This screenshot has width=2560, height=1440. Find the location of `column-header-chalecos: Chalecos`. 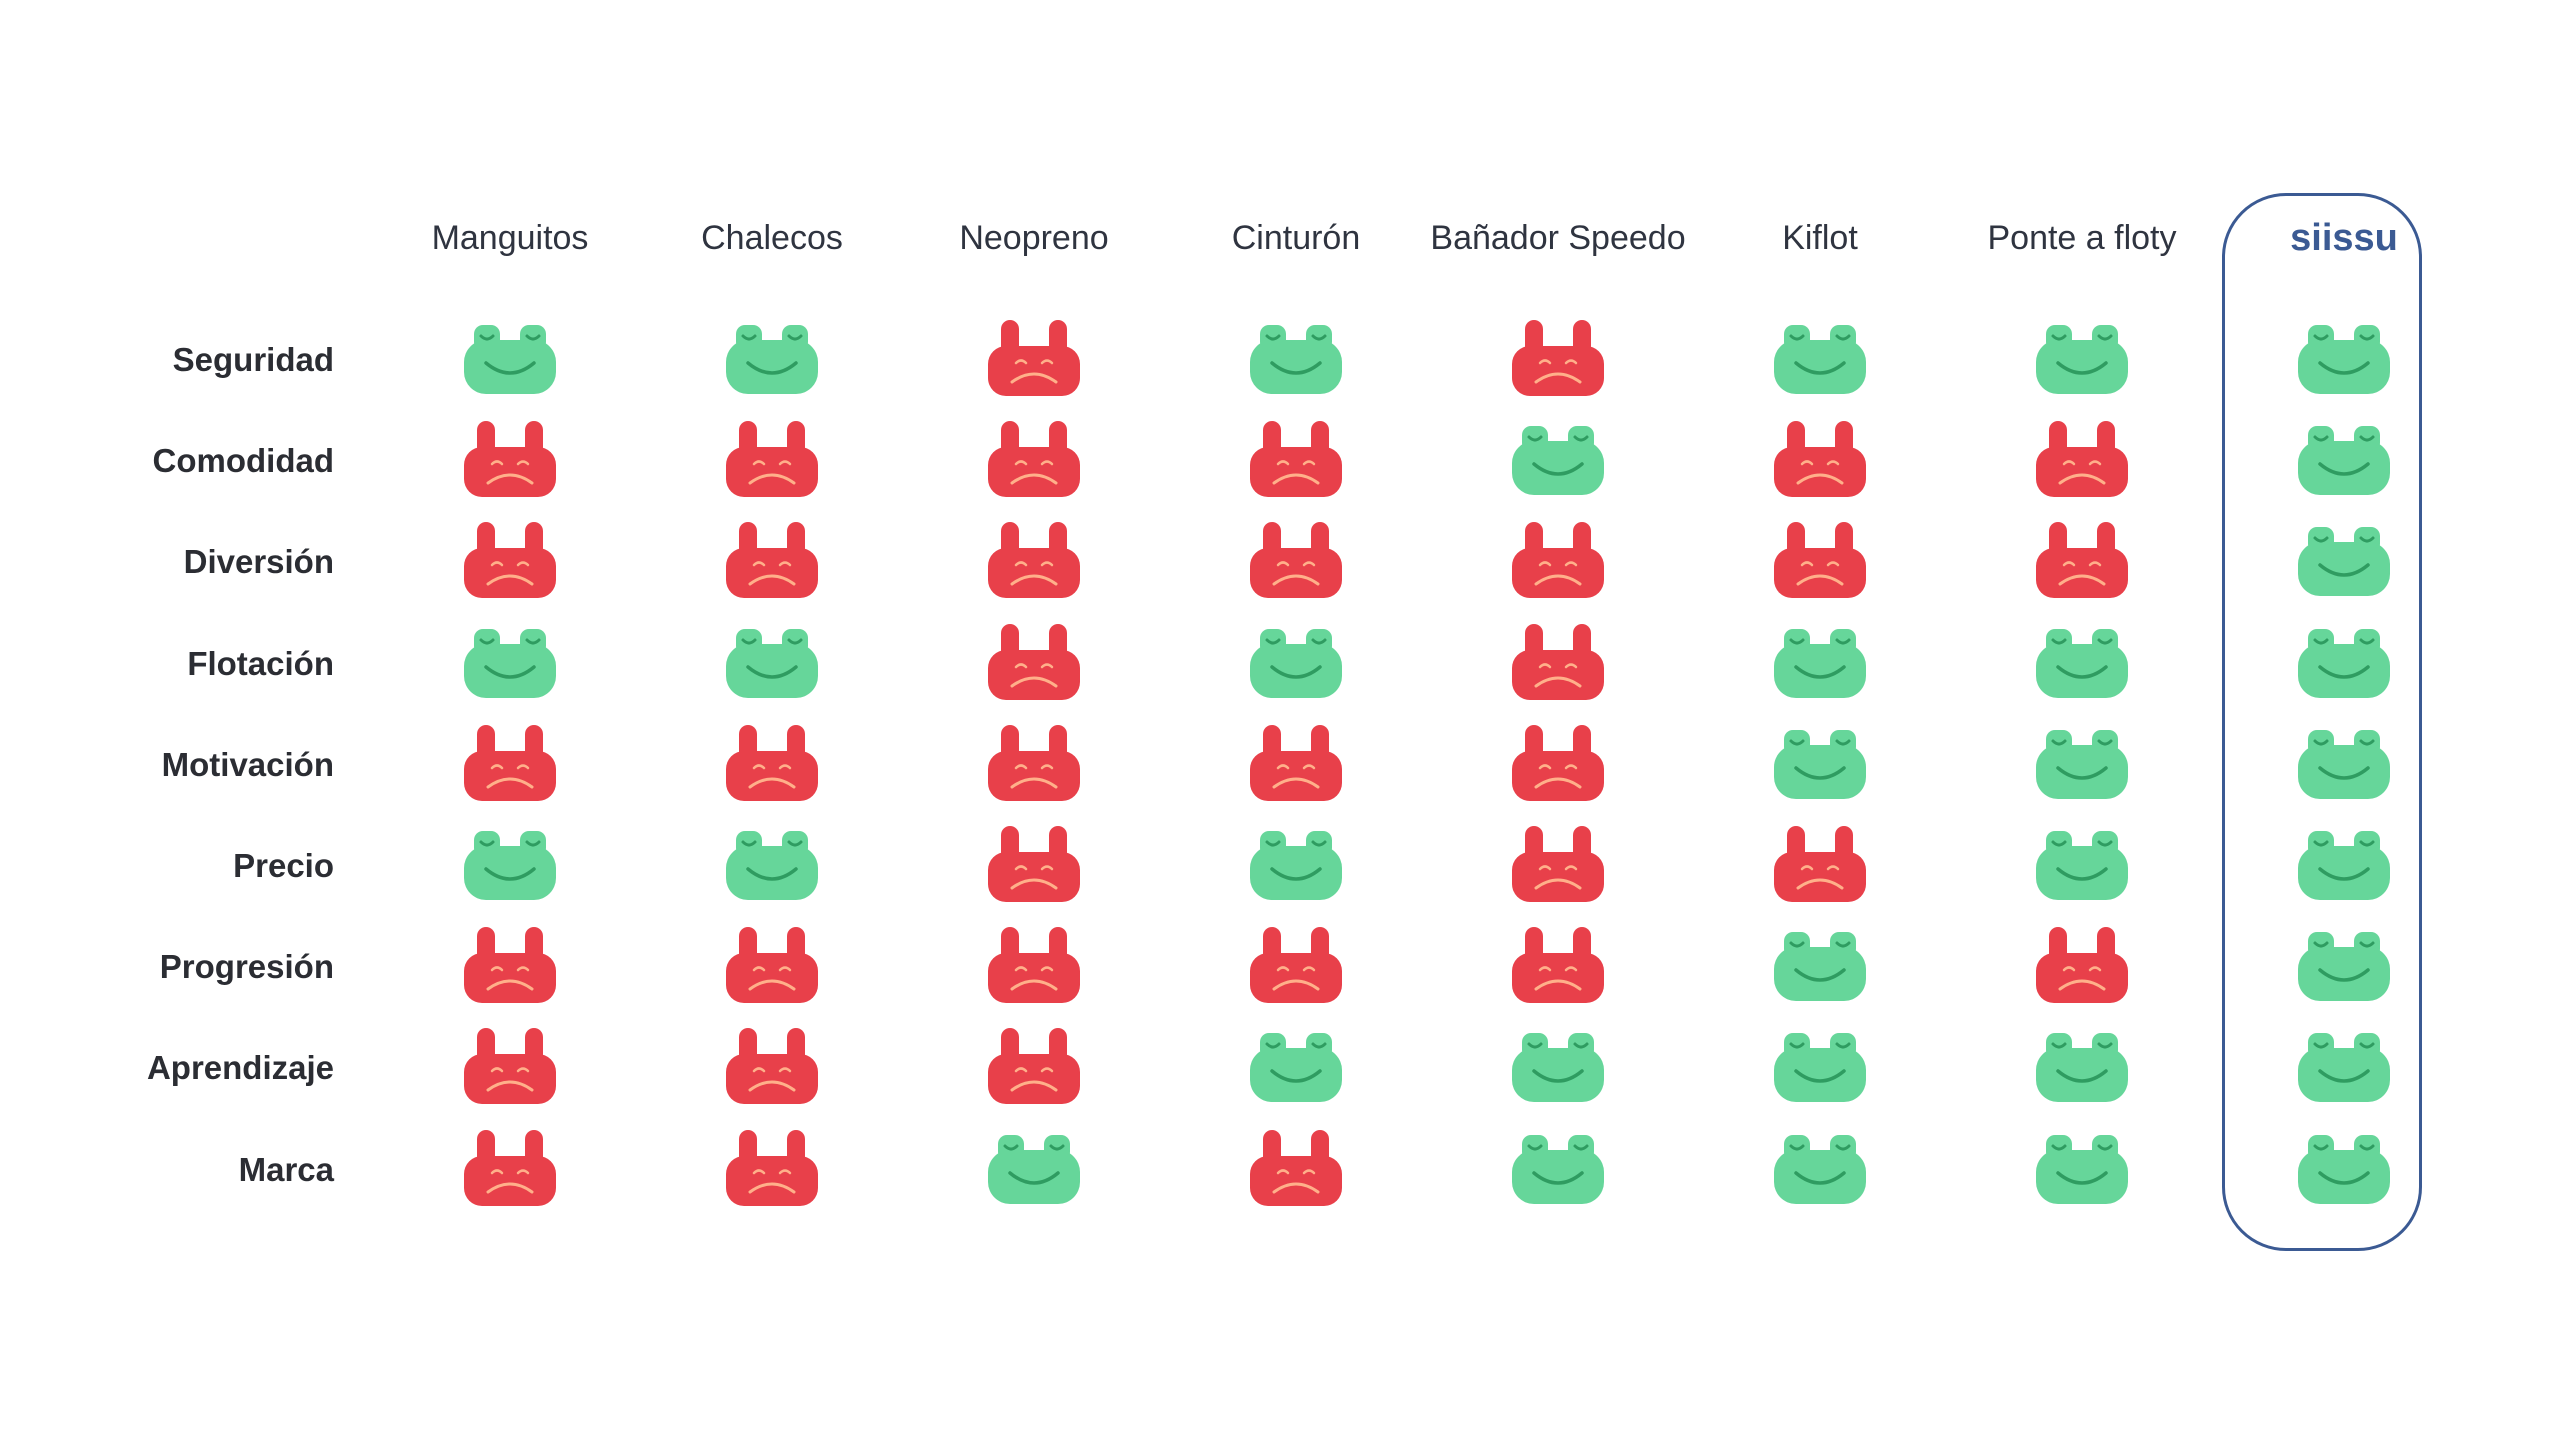

column-header-chalecos: Chalecos is located at coordinates (772, 238).